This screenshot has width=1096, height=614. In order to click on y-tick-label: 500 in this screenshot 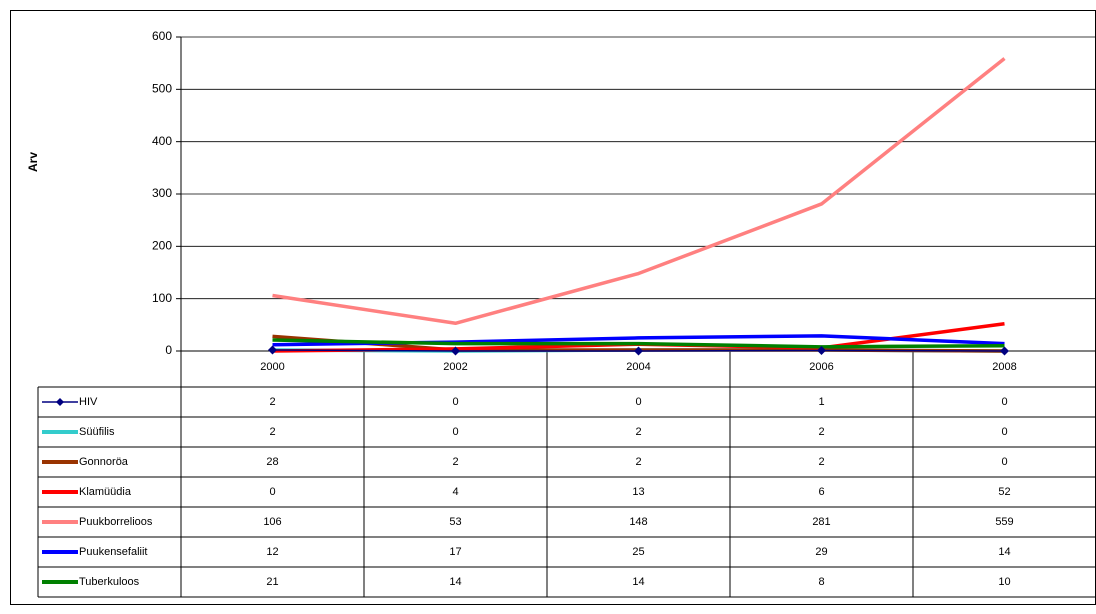, I will do `click(162, 89)`.